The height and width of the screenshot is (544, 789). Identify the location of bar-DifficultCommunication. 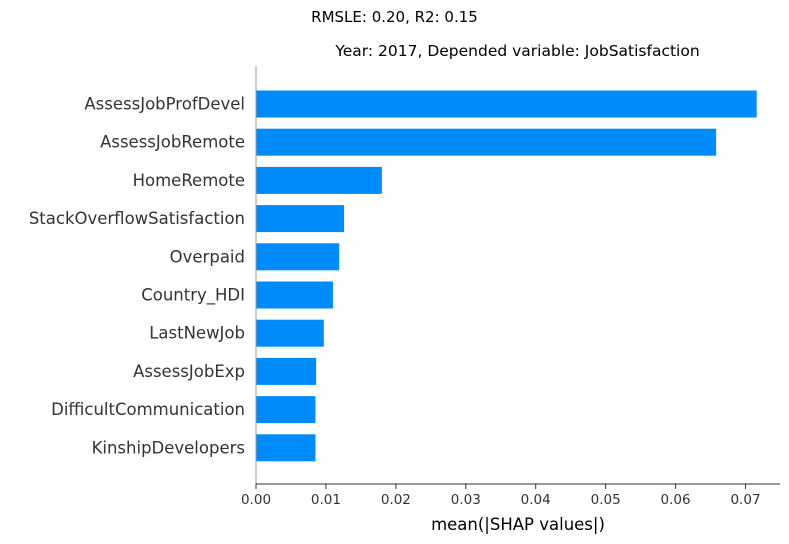
(286, 410).